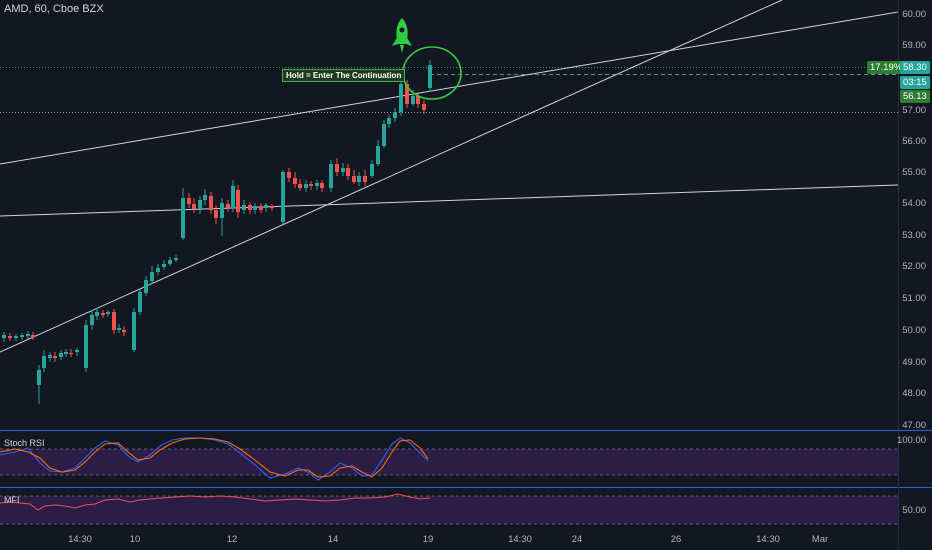  Describe the element at coordinates (428, 539) in the screenshot. I see `time-axis-label: 19` at that location.